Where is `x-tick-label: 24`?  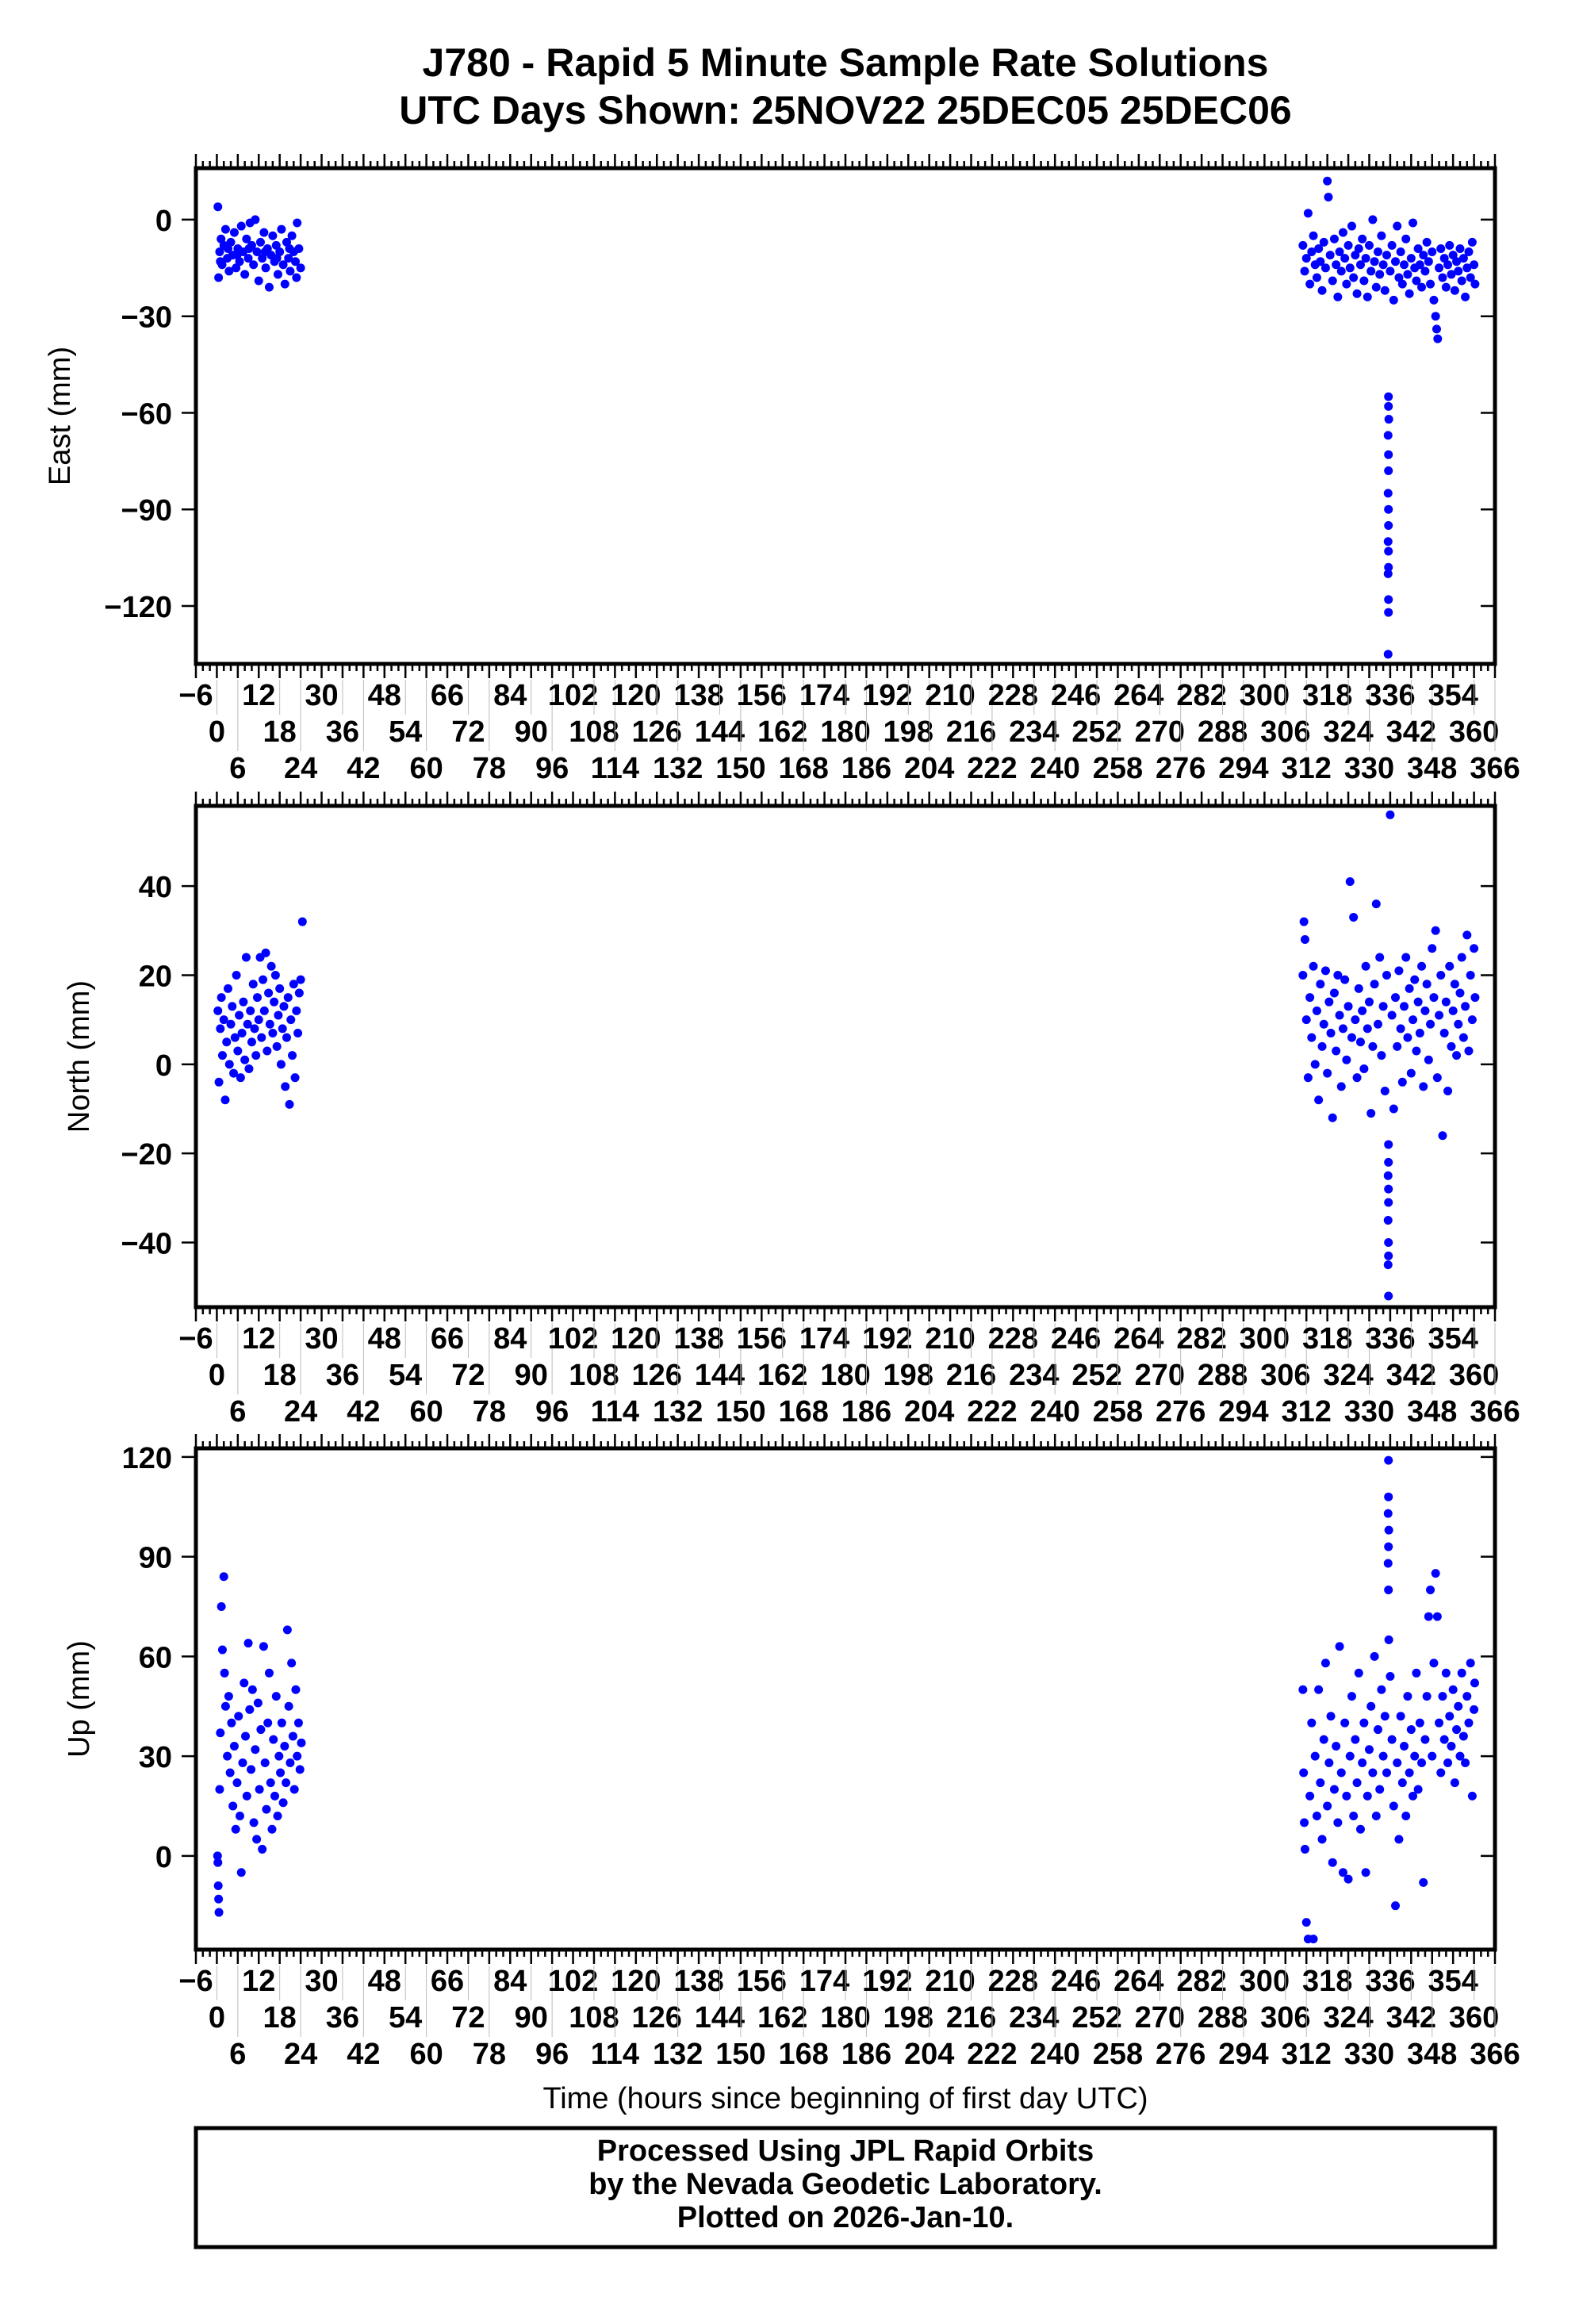 x-tick-label: 24 is located at coordinates (300, 769).